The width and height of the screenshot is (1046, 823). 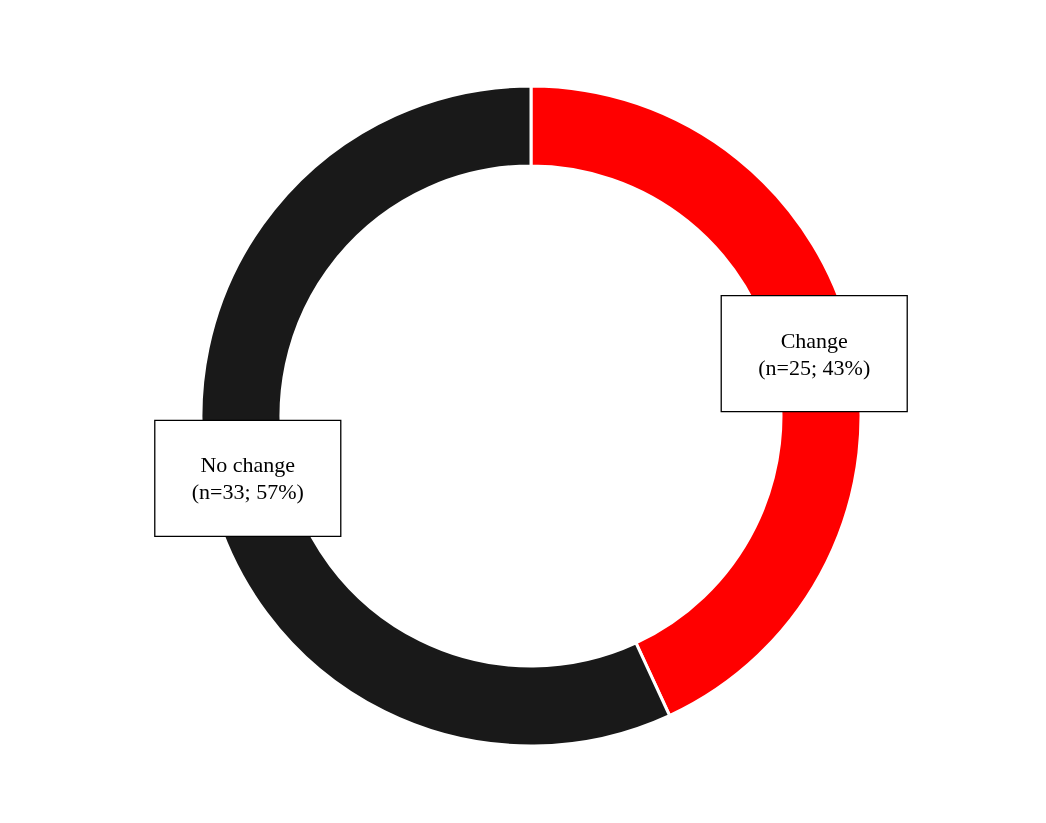 I want to click on data-label: (n=25; 43%), so click(x=814, y=367).